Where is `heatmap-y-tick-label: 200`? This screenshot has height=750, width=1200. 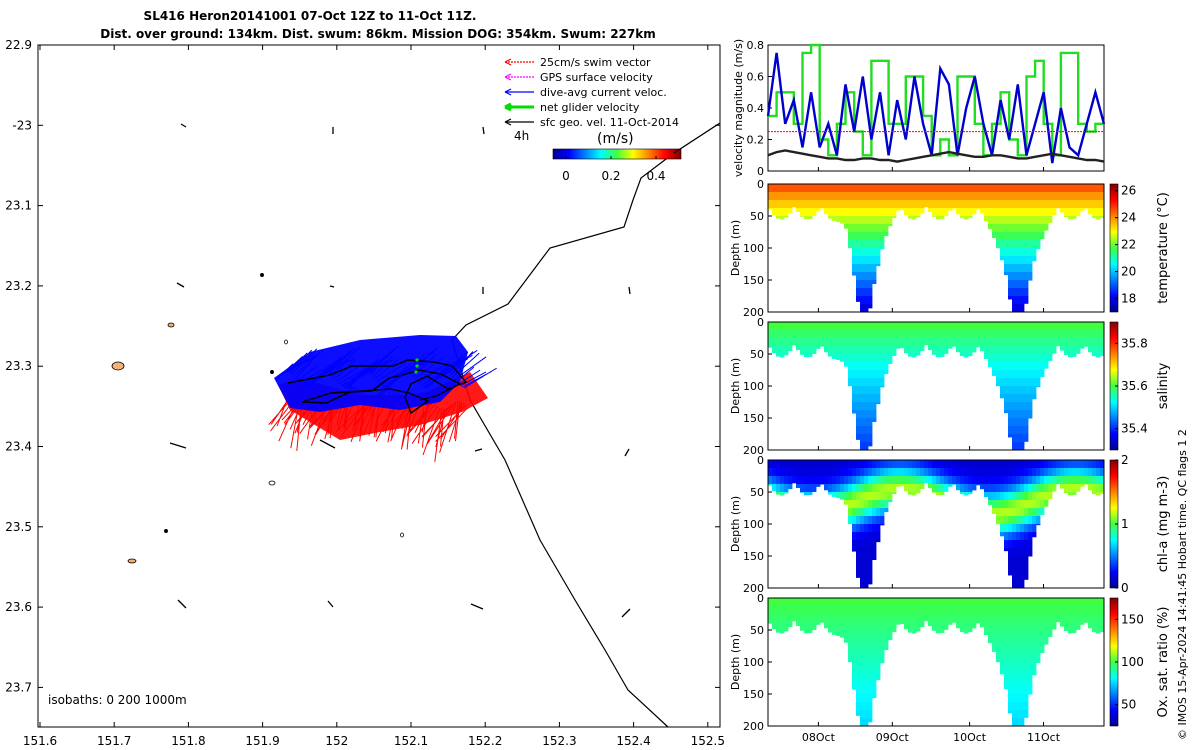 heatmap-y-tick-label: 200 is located at coordinates (753, 588).